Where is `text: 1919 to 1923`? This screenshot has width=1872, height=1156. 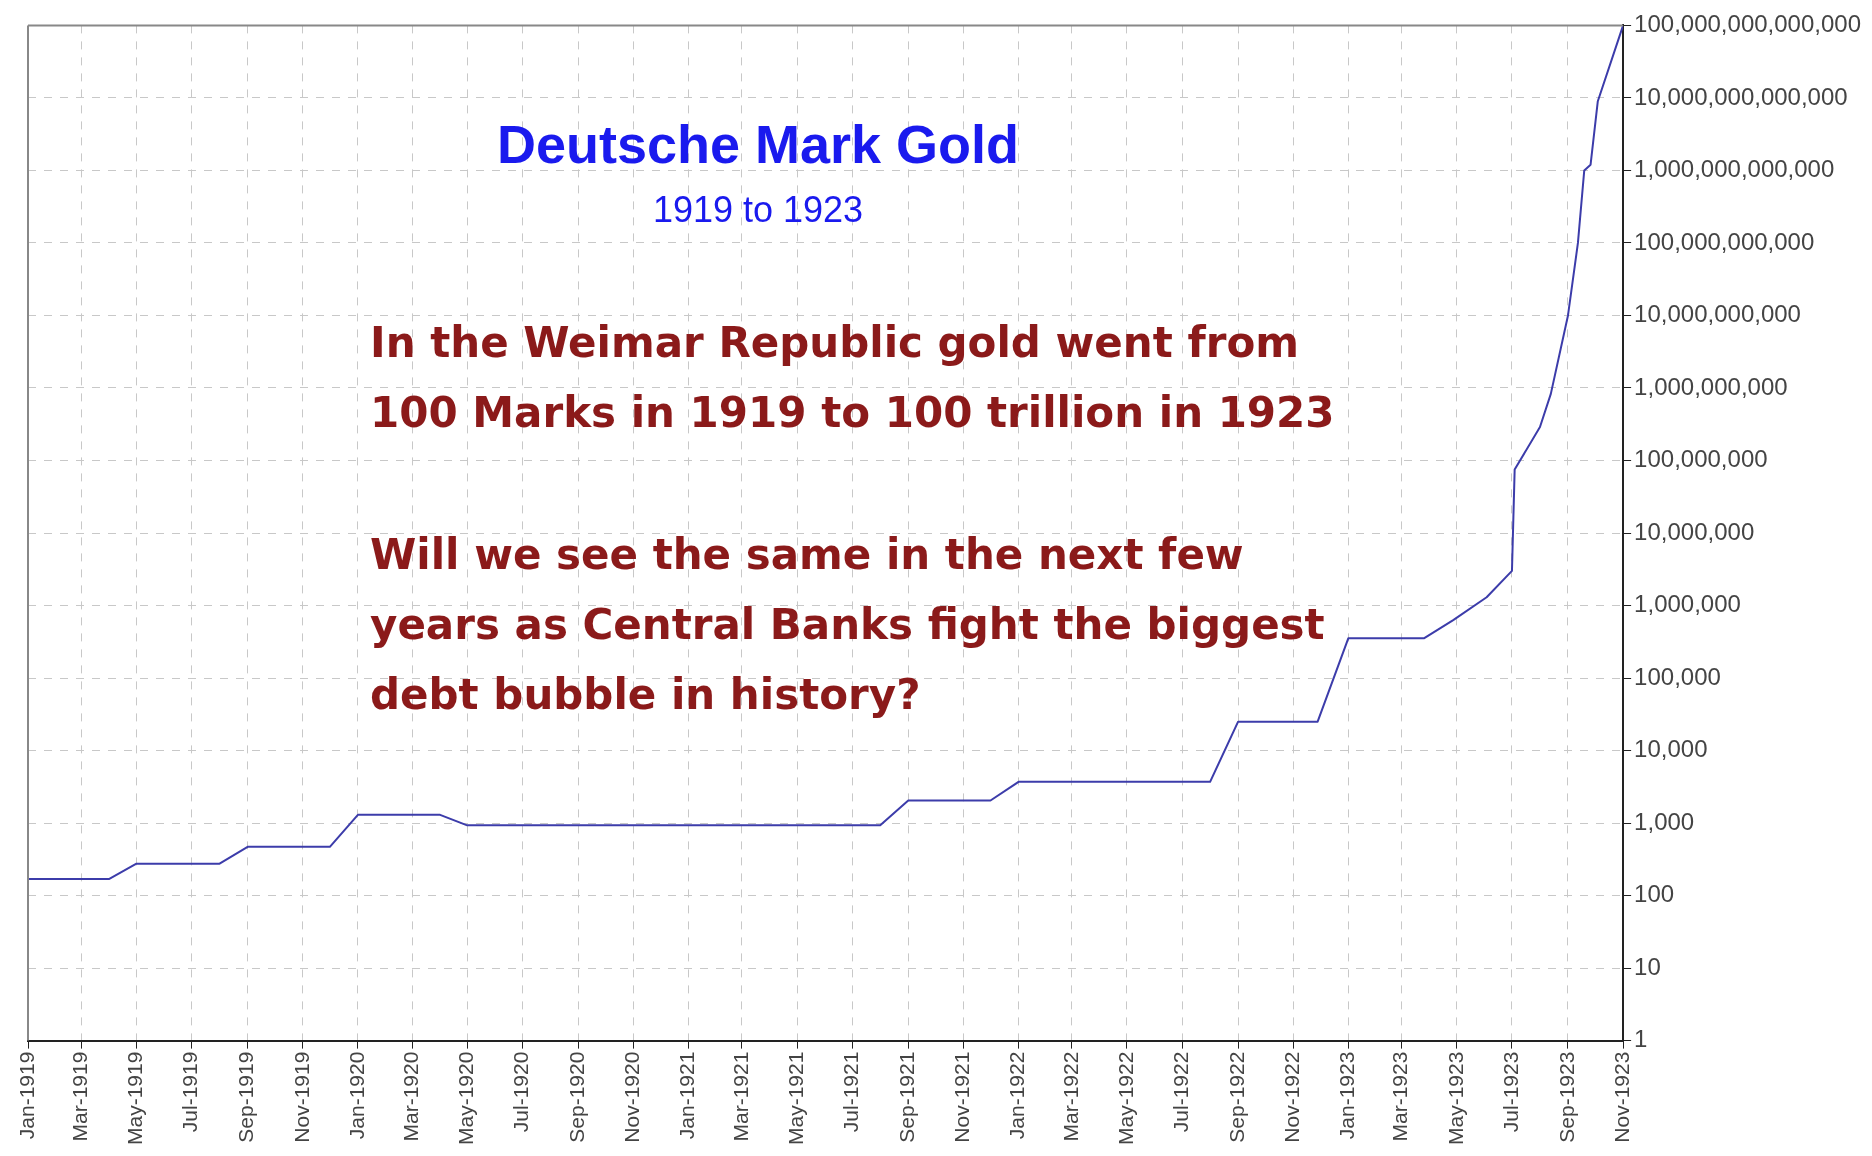
text: 1919 to 1923 is located at coordinates (758, 210).